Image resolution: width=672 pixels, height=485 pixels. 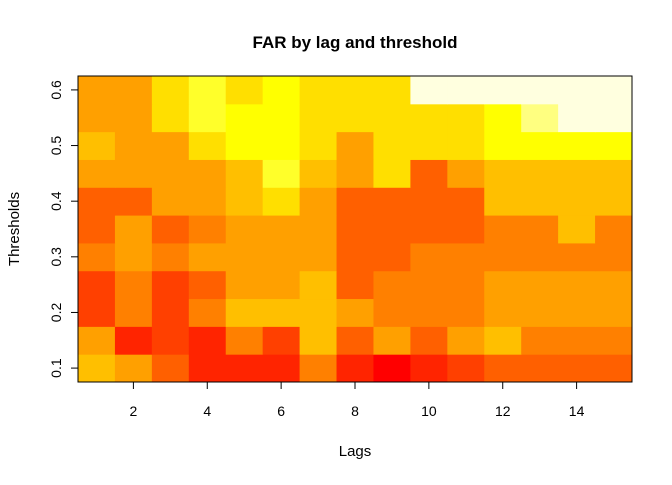 I want to click on y-axis: 0.1 0.2 0.3 0.4 0.5 0.6, so click(x=63, y=229).